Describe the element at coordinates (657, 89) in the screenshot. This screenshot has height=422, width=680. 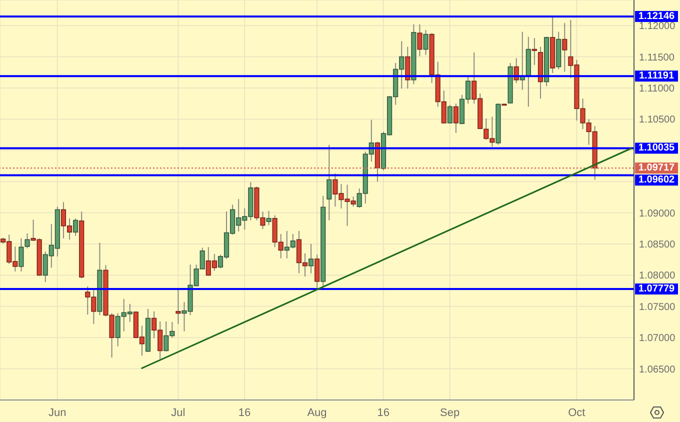
I see `y-tick-label: 1.11000` at that location.